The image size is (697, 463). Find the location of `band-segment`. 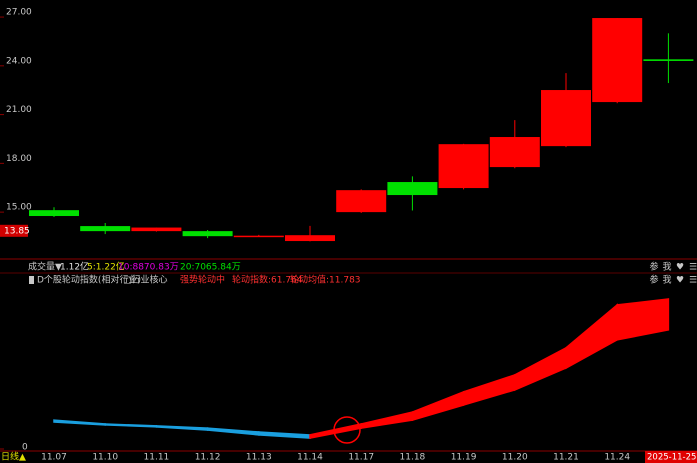

band-segment is located at coordinates (643, 319).